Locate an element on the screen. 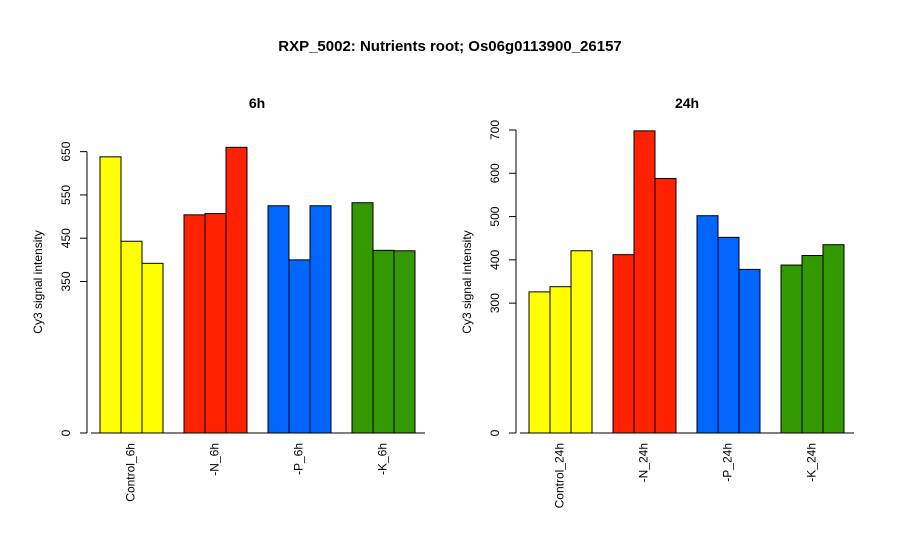 Image resolution: width=900 pixels, height=550 pixels. bar--K_6h-1 is located at coordinates (362, 318).